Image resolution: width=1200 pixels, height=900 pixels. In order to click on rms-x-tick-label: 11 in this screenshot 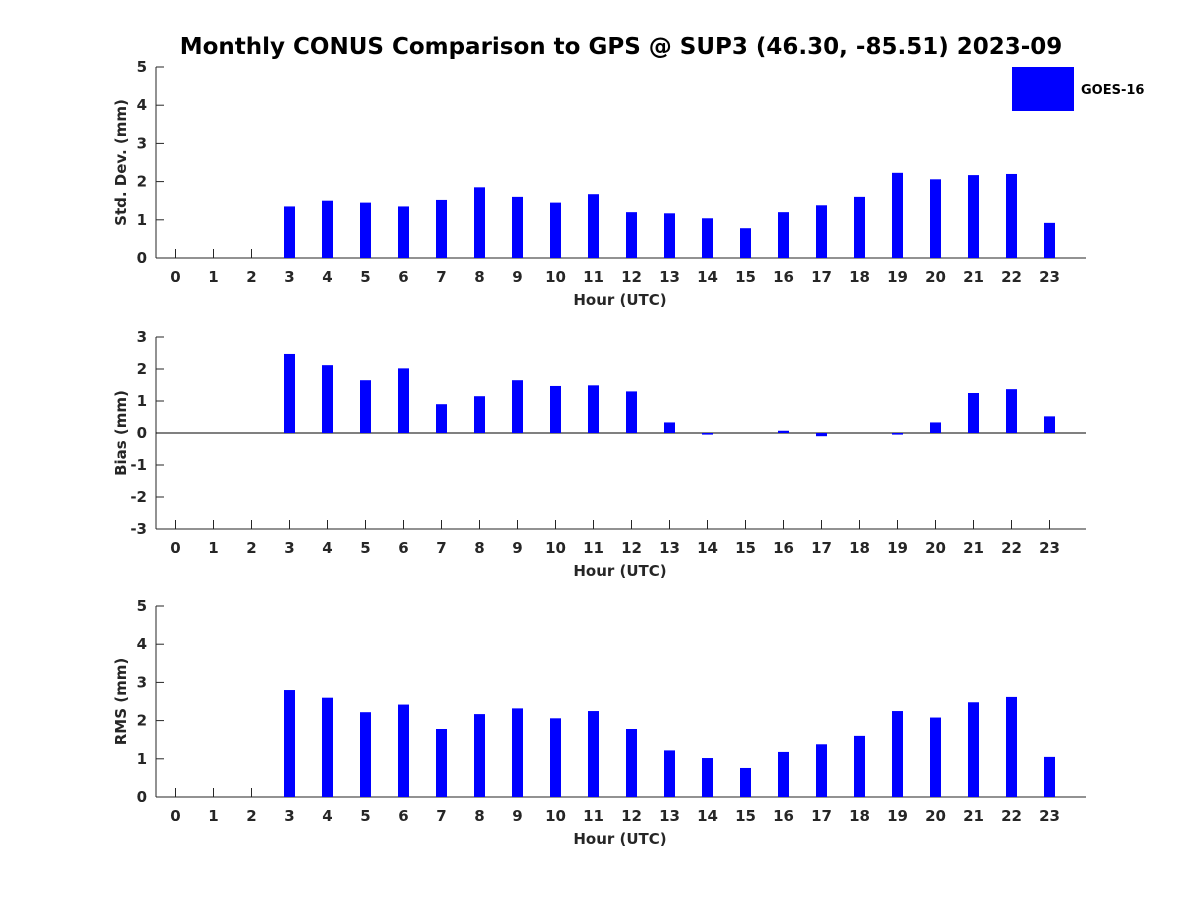, I will do `click(593, 816)`.